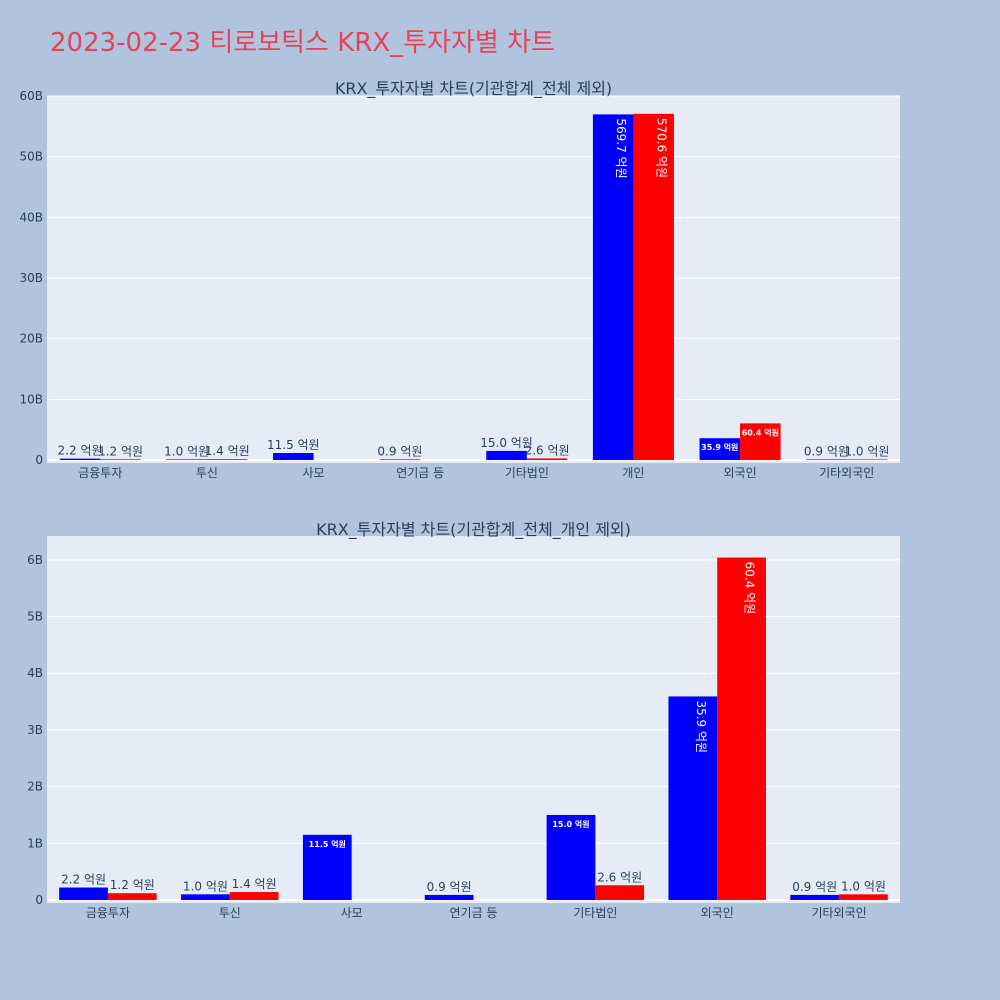 This screenshot has width=1000, height=1000. Describe the element at coordinates (473, 530) in the screenshot. I see `chart-title: KRX_투자자별 차트(기관합계_전체_개인 제외)` at that location.